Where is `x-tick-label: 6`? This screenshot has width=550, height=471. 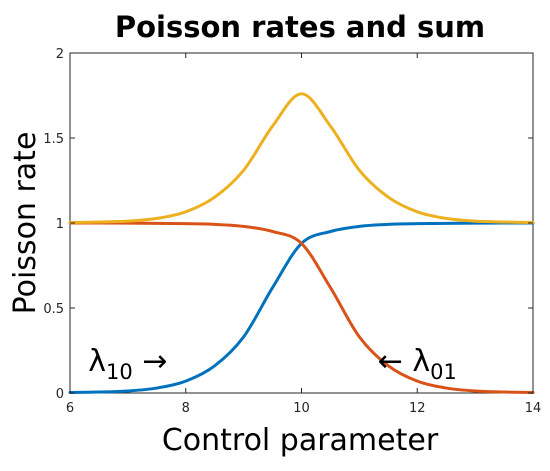 x-tick-label: 6 is located at coordinates (70, 408).